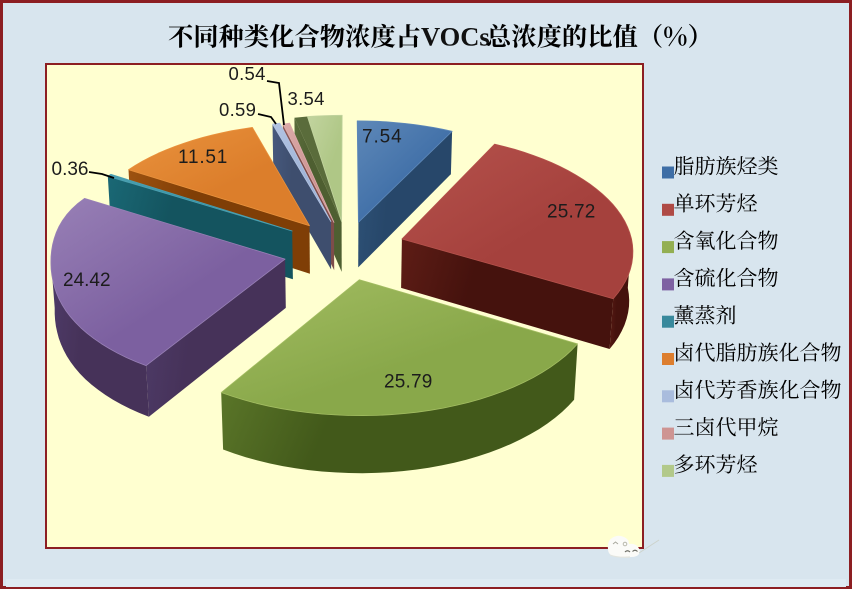 The image size is (852, 592). What do you see at coordinates (571, 212) in the screenshot?
I see `svg-text: 25.72` at bounding box center [571, 212].